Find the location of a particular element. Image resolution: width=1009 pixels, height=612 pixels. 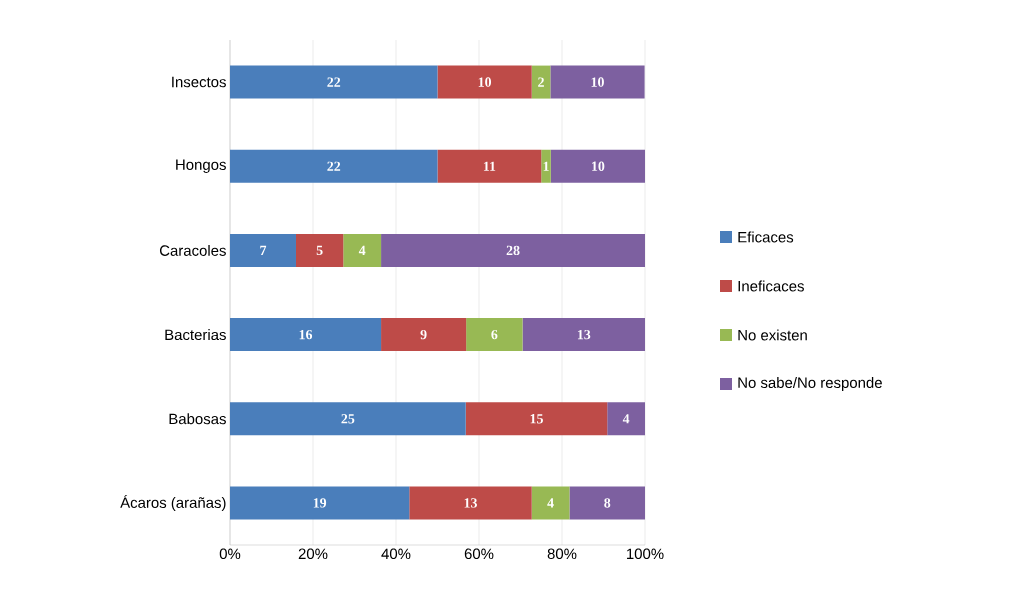

annotation: 7 is located at coordinates (263, 250).